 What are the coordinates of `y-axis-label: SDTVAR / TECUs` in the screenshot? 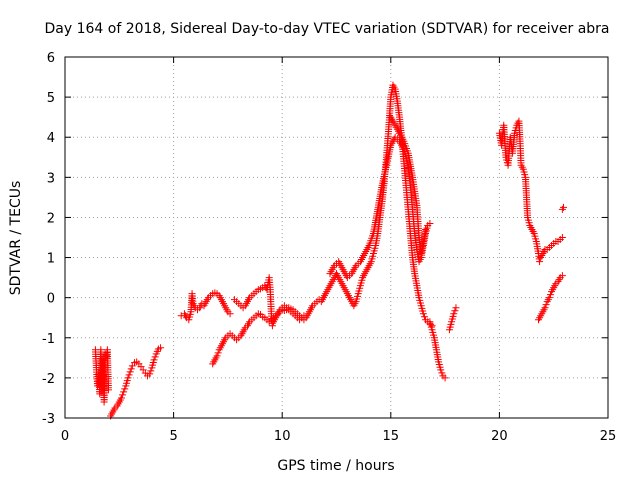 It's located at (16, 238).